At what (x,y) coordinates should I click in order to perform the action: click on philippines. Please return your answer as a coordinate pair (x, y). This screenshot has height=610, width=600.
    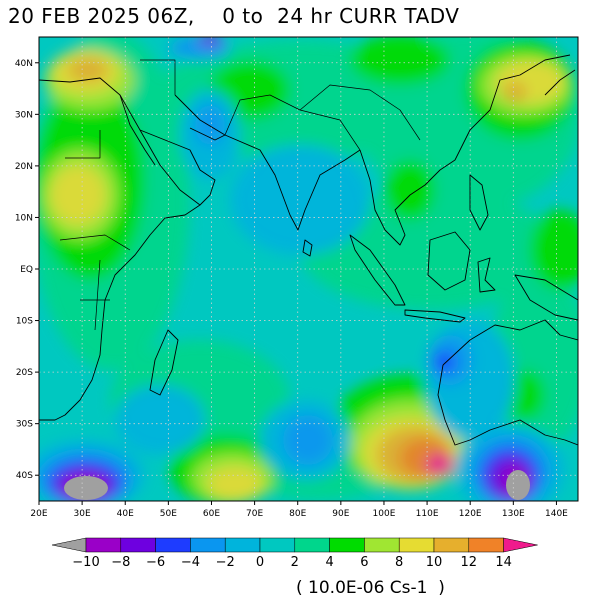
    Looking at the image, I should click on (479, 202).